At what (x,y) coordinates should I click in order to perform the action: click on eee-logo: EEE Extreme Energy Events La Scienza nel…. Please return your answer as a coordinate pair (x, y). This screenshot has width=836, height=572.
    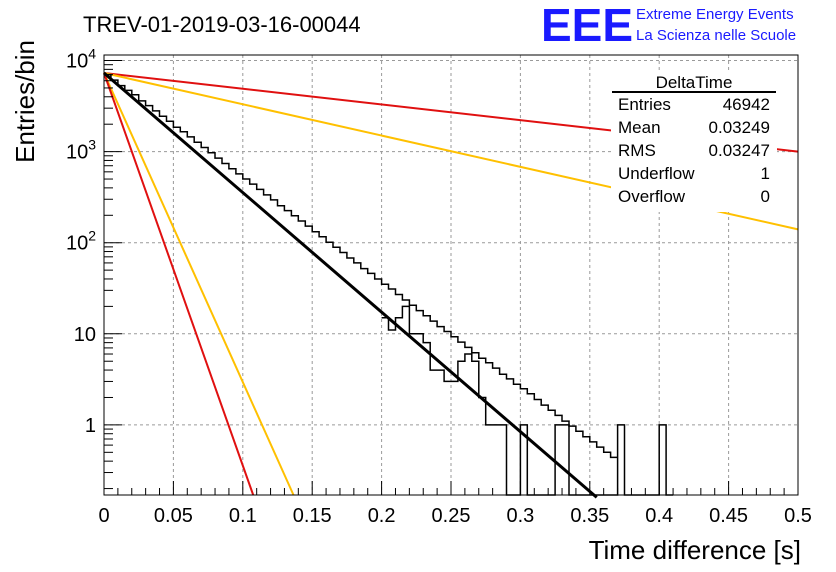
    Looking at the image, I should click on (668, 25).